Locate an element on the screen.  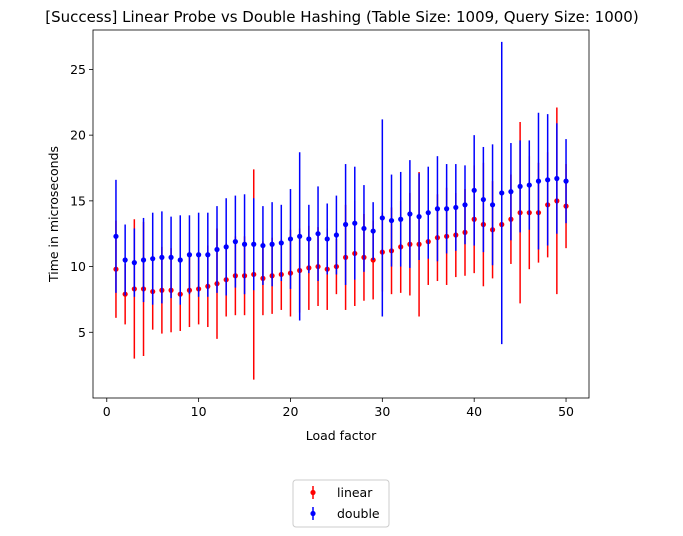
legend-double-marker is located at coordinates (313, 513).